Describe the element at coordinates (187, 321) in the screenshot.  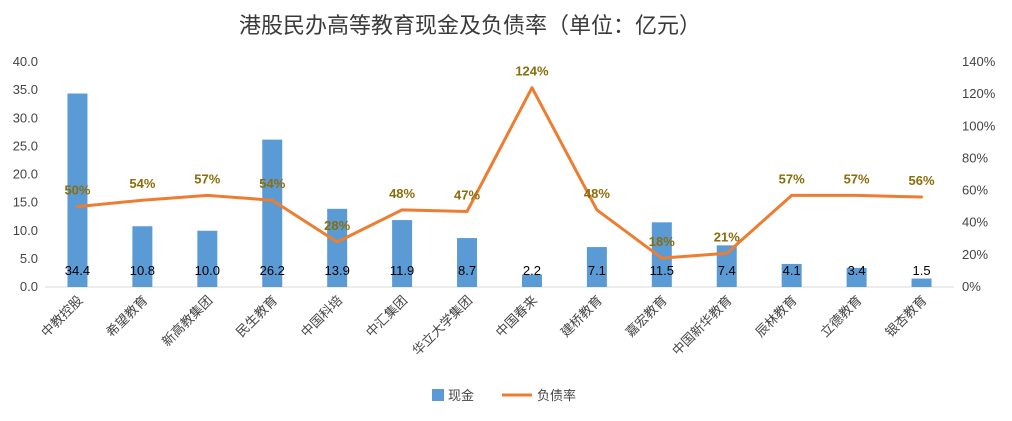
I see `x-category-label: 新高教集团` at that location.